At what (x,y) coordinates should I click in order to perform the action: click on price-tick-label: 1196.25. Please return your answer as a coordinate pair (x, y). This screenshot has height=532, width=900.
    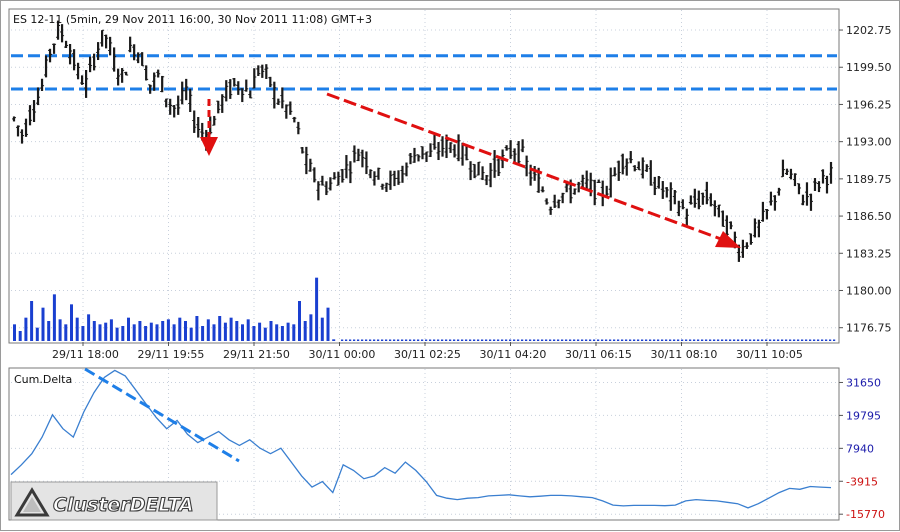
    Looking at the image, I should click on (869, 104).